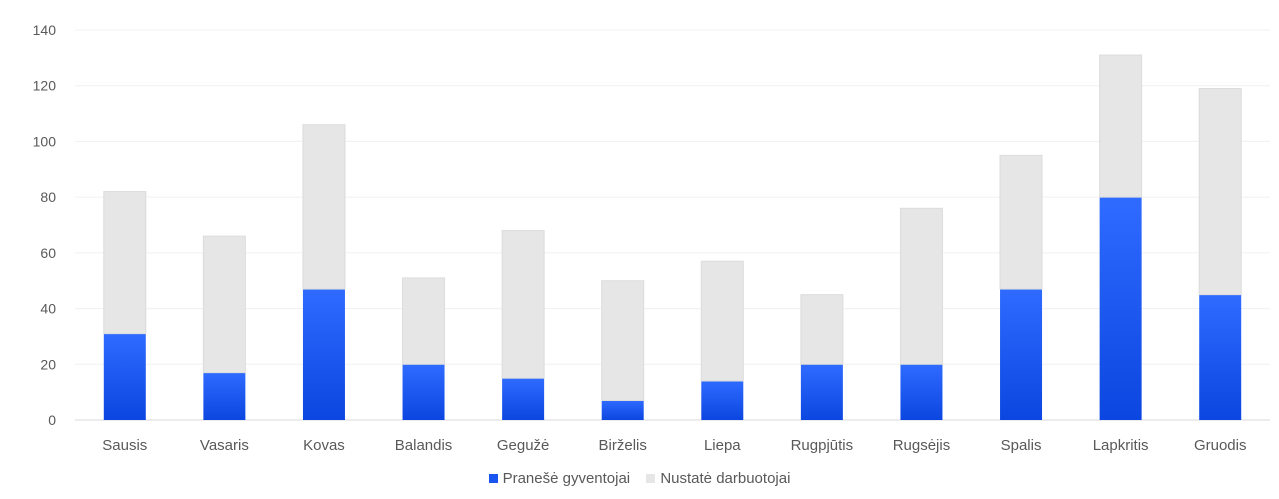 The image size is (1279, 499). What do you see at coordinates (623, 445) in the screenshot?
I see `x-category-label: Birželis` at bounding box center [623, 445].